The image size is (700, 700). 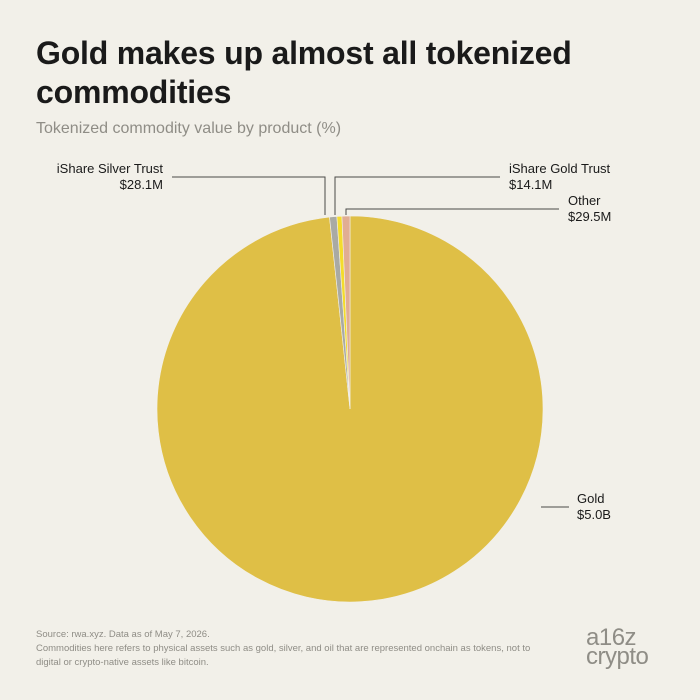 What do you see at coordinates (123, 634) in the screenshot?
I see `source-note: Source: rwa.xyz. Data as of May 7, 2026.` at bounding box center [123, 634].